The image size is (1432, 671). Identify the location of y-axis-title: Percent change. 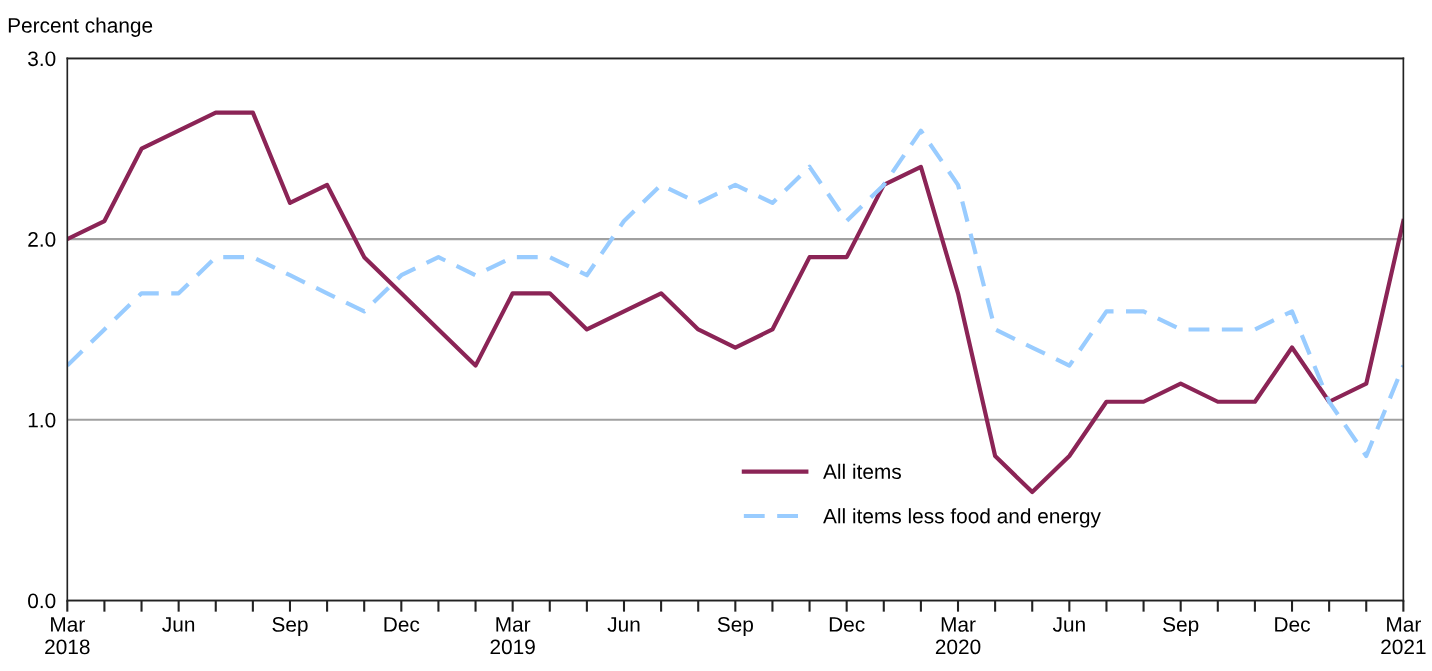
(80, 27).